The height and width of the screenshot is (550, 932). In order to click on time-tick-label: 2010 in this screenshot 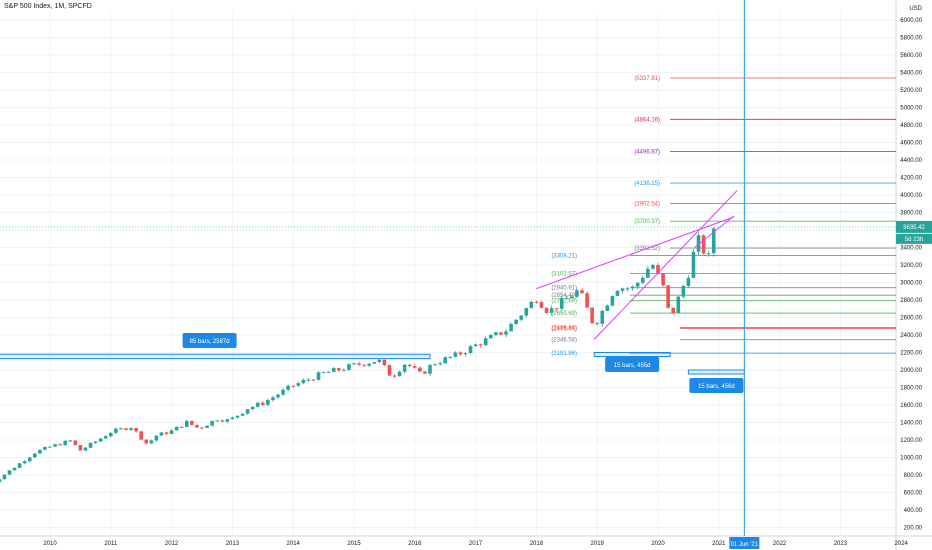, I will do `click(50, 544)`.